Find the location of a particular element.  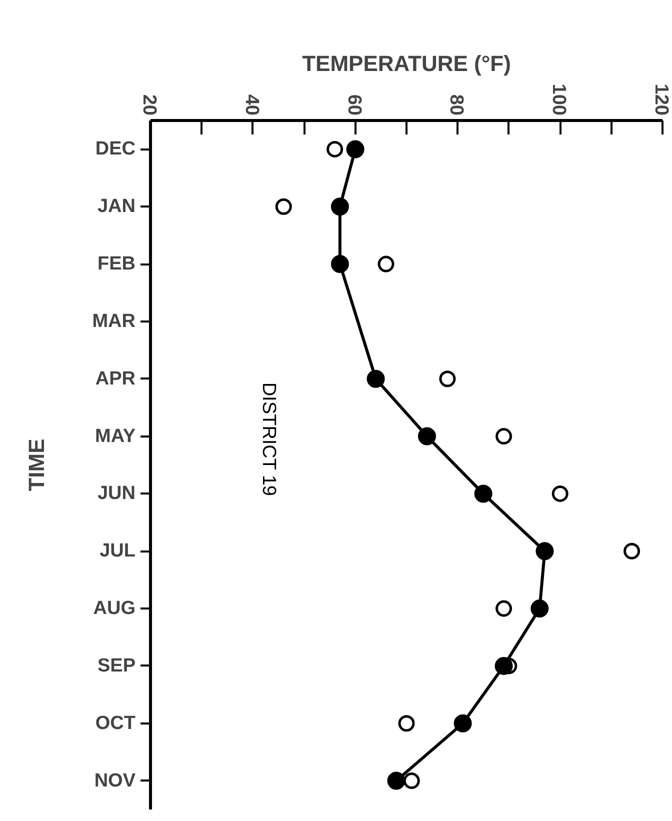

y-tick-label: MAR is located at coordinates (114, 321).